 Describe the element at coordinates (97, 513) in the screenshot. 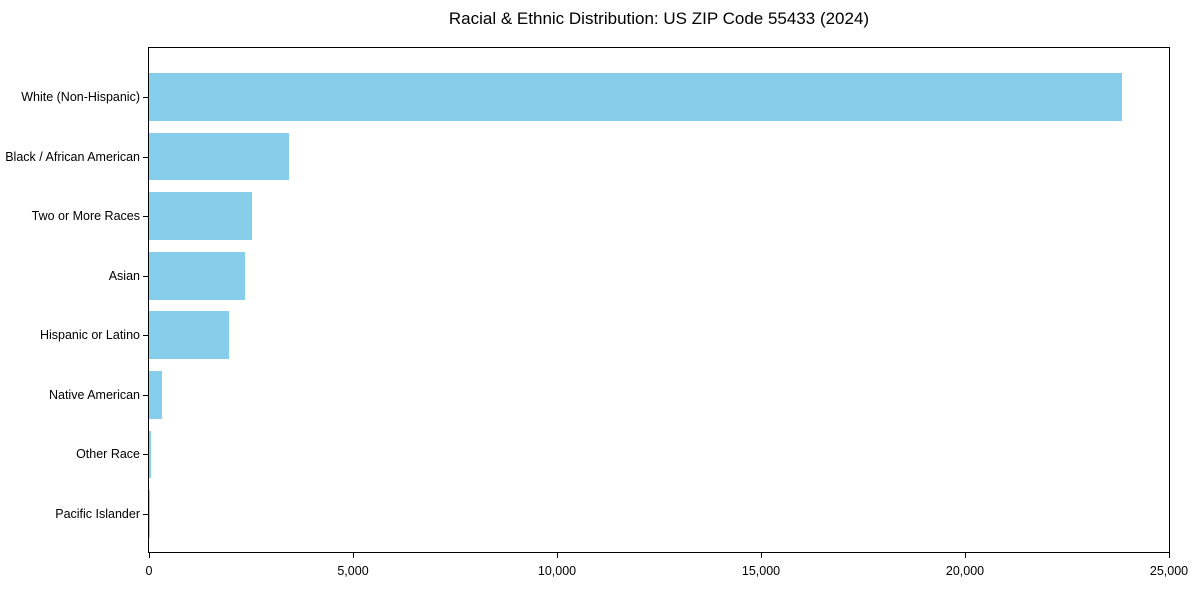

I see `y-tick-label-pacific-islander: Pacific Islander` at that location.